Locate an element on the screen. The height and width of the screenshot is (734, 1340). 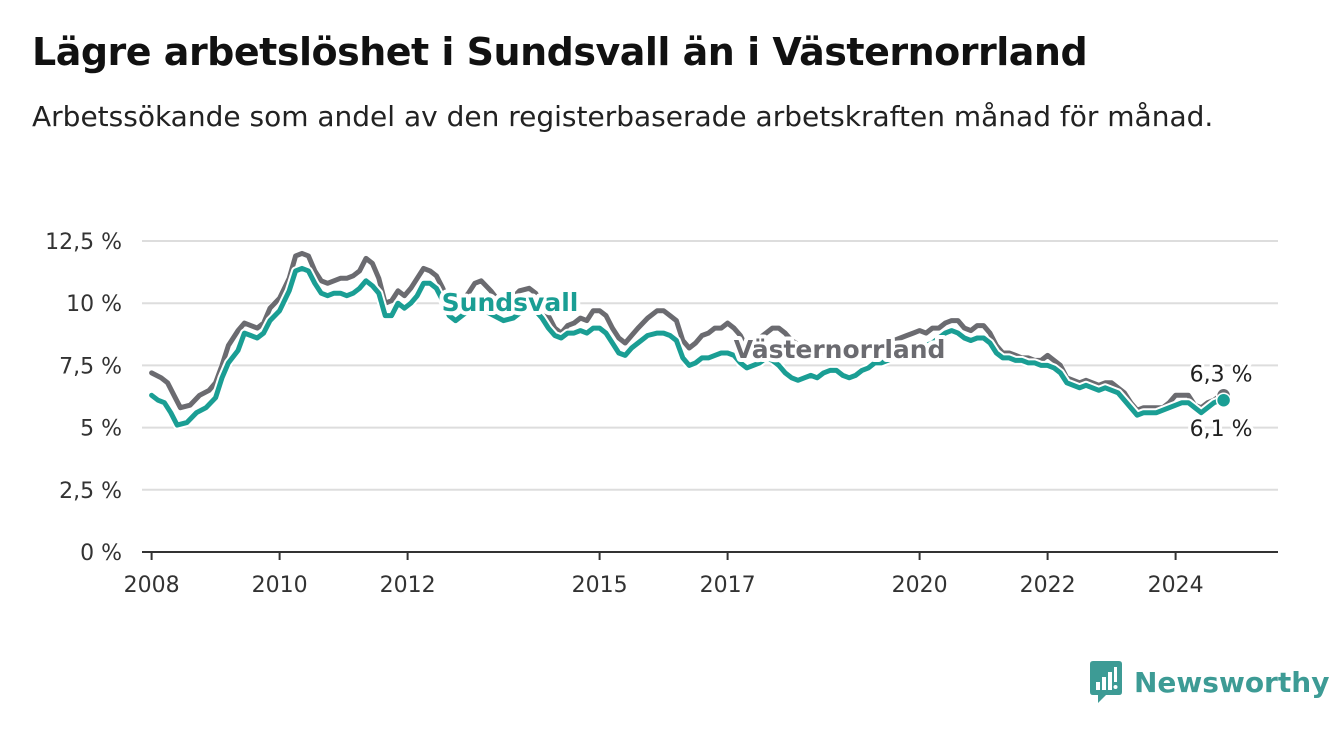
y-tick-label: 10 % is located at coordinates (94, 304).